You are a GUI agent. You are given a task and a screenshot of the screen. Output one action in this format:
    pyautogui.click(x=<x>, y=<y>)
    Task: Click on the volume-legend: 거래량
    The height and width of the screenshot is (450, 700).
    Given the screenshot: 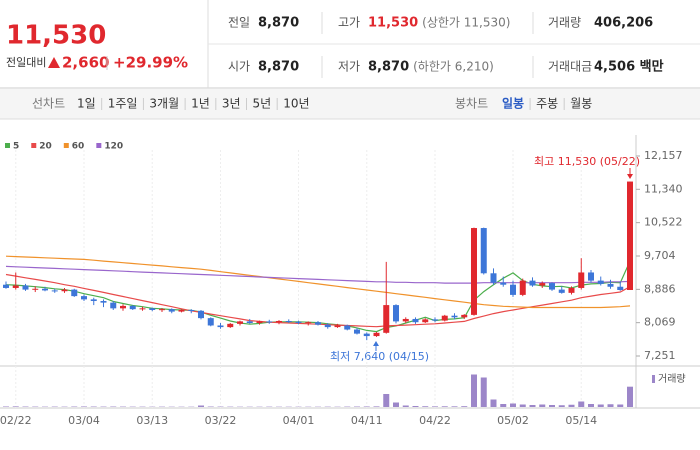 What is the action you would take?
    pyautogui.click(x=672, y=379)
    